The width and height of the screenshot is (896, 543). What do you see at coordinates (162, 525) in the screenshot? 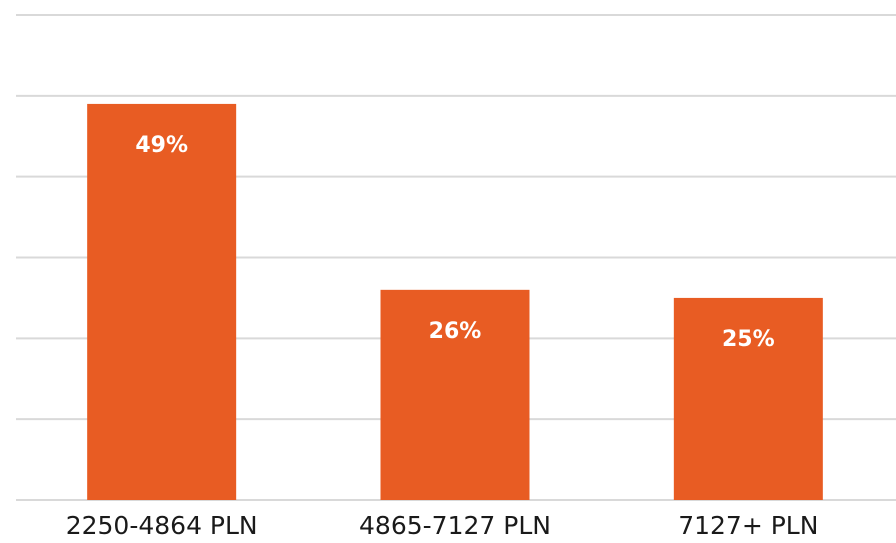
I see `x-tick-label-1: 2250-4864 PLN` at bounding box center [162, 525].